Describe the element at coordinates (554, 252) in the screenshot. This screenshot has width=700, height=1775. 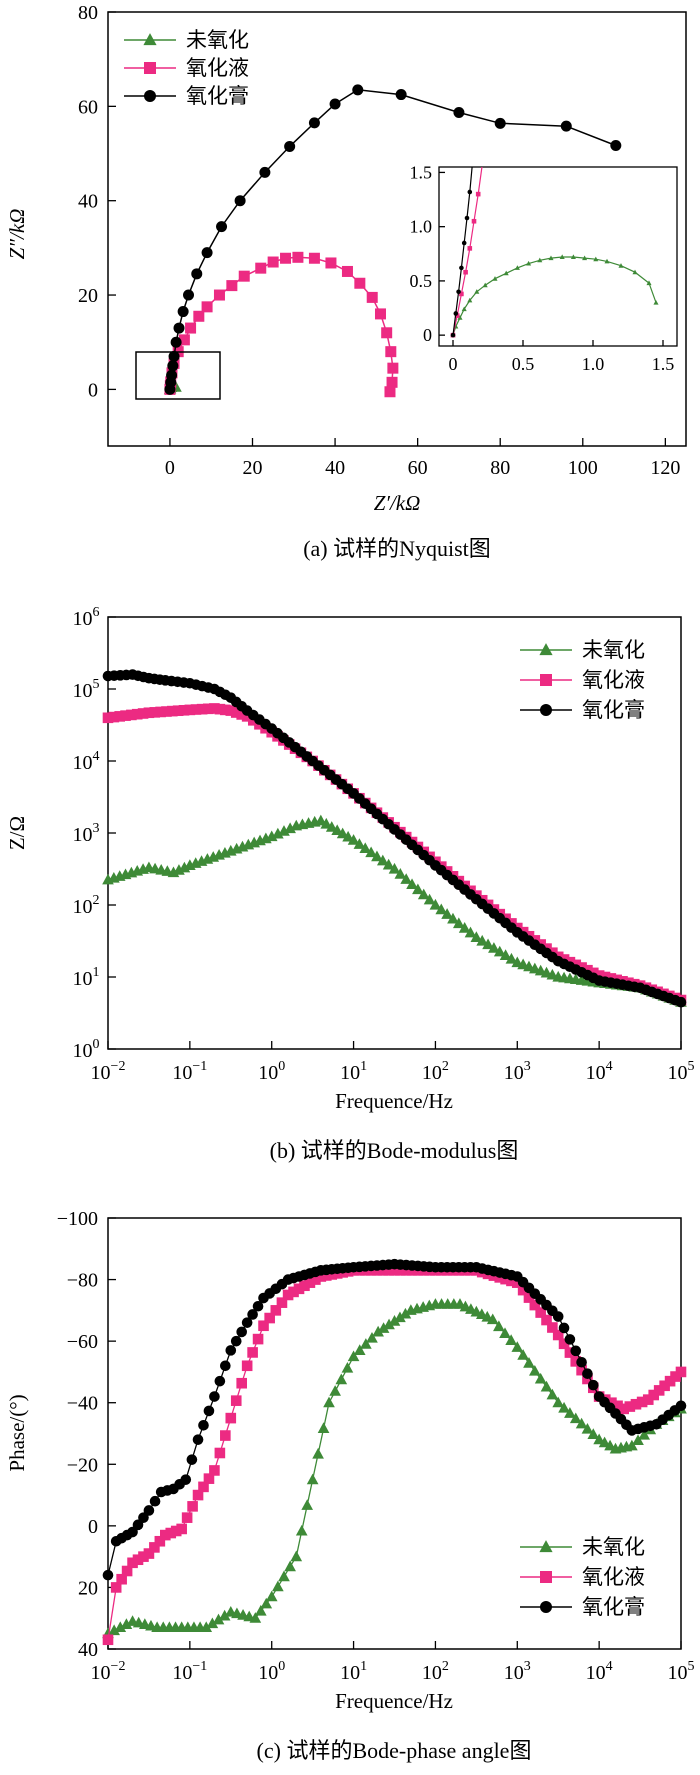
I see `inset-series-group` at that location.